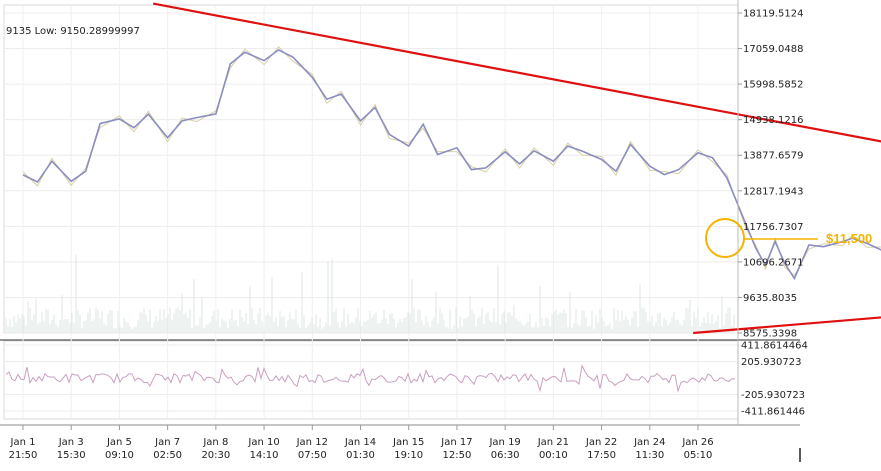 Image resolution: width=881 pixels, height=471 pixels. I want to click on x-tick-label-date: Jan 8, so click(215, 442).